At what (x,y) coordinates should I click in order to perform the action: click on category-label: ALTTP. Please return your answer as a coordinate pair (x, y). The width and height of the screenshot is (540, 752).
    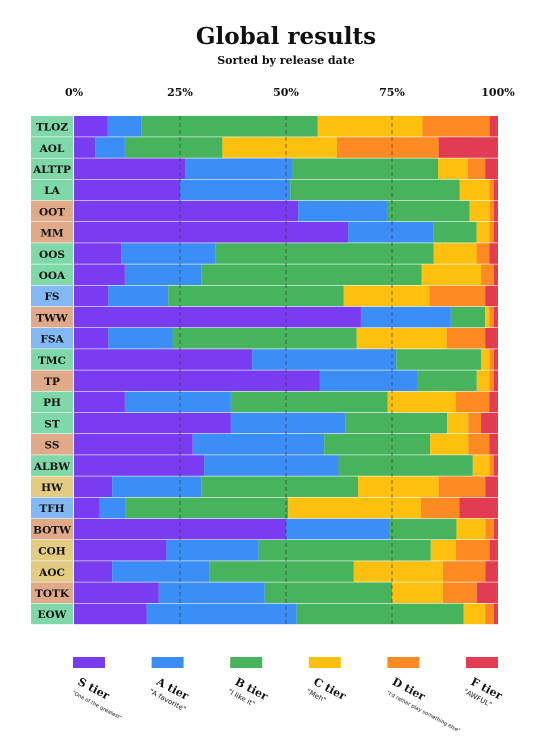
    Looking at the image, I should click on (51, 170).